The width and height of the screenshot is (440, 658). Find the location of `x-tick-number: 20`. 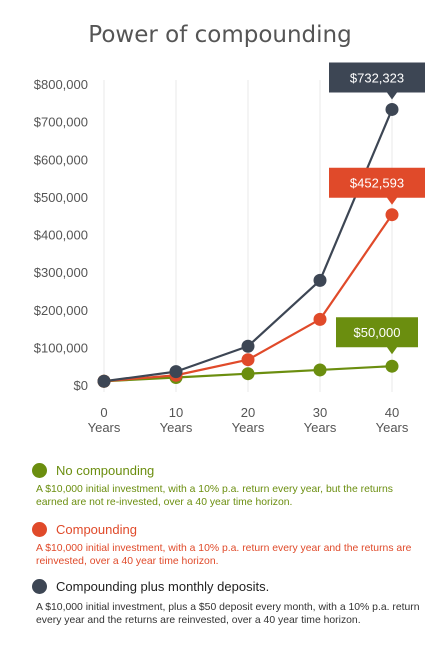

x-tick-number: 20 is located at coordinates (248, 412).